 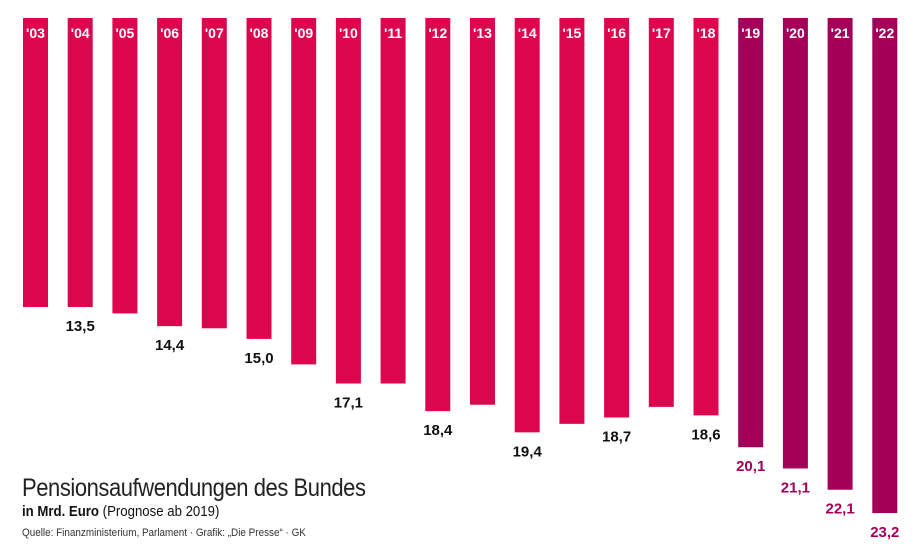 I want to click on year-tick-label: '03, so click(x=35, y=33).